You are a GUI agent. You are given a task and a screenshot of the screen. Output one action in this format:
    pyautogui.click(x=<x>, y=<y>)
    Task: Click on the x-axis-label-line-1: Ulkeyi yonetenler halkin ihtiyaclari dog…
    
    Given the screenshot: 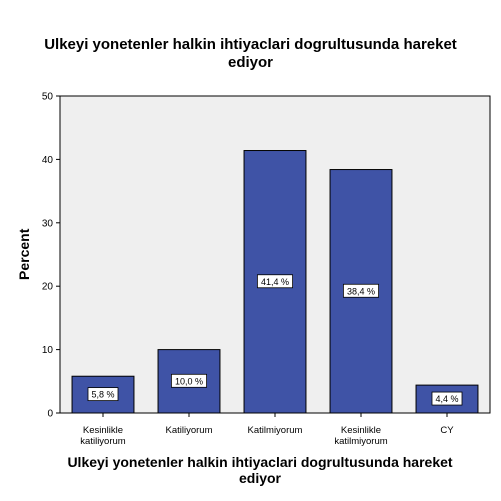 What is the action you would take?
    pyautogui.click(x=260, y=462)
    